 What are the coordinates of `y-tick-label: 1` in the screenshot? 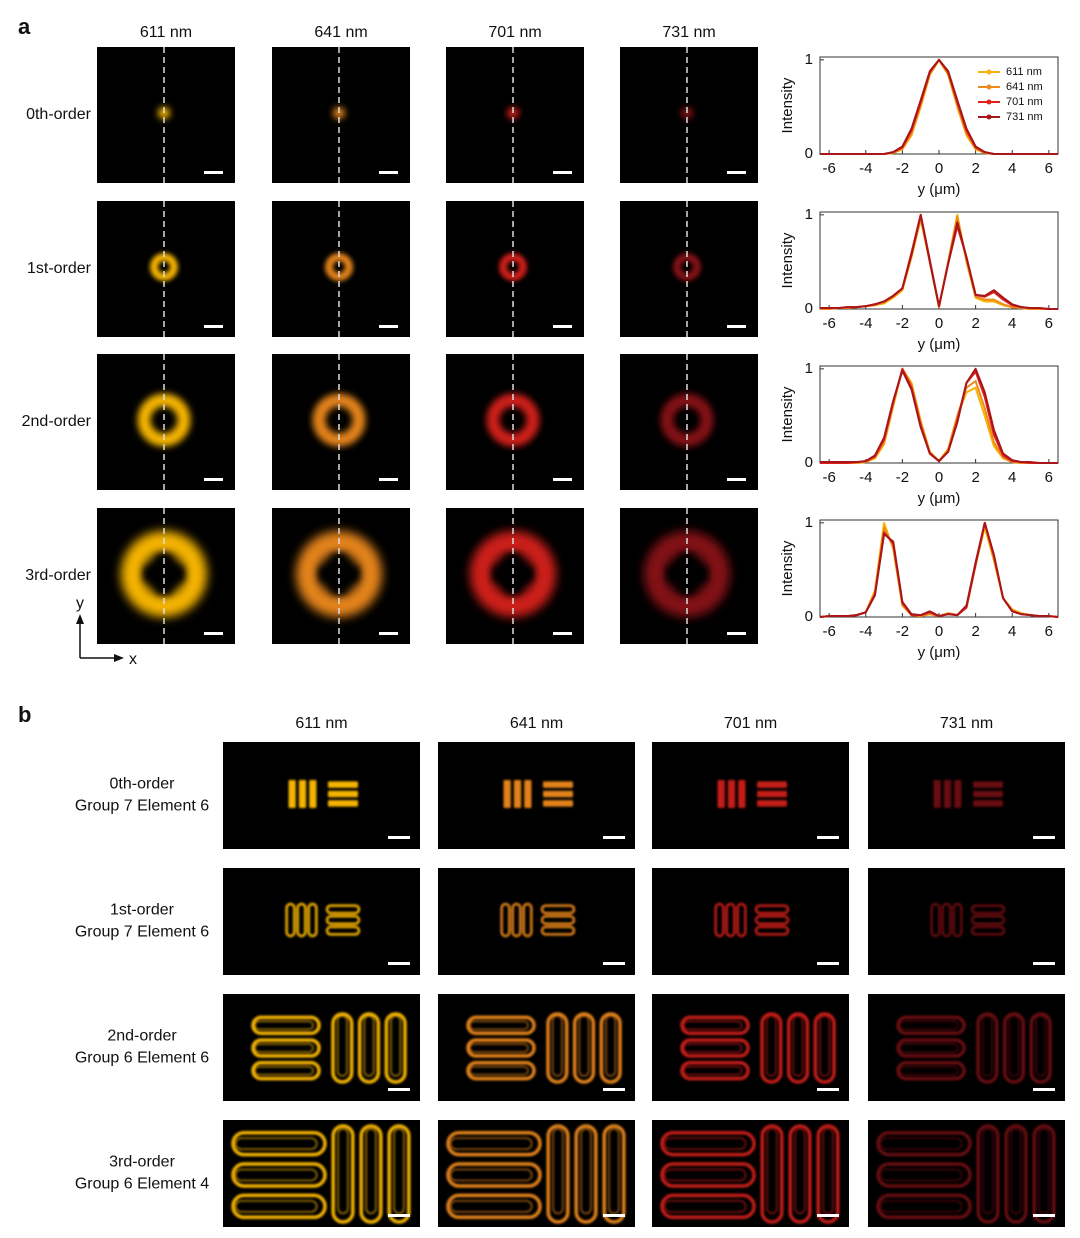 It's located at (809, 214).